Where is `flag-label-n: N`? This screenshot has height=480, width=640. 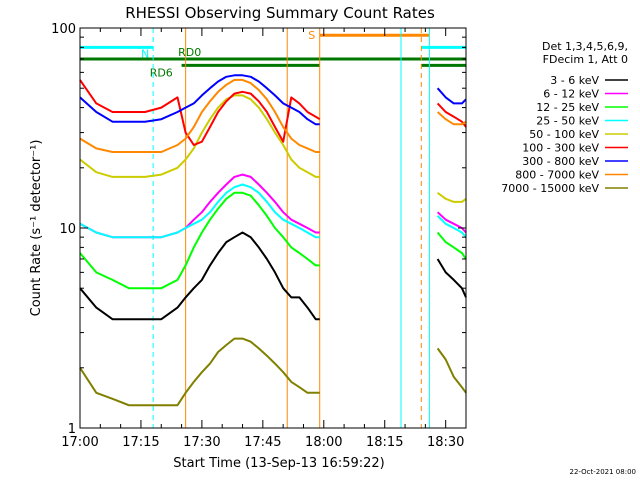 flag-label-n: N is located at coordinates (145, 53).